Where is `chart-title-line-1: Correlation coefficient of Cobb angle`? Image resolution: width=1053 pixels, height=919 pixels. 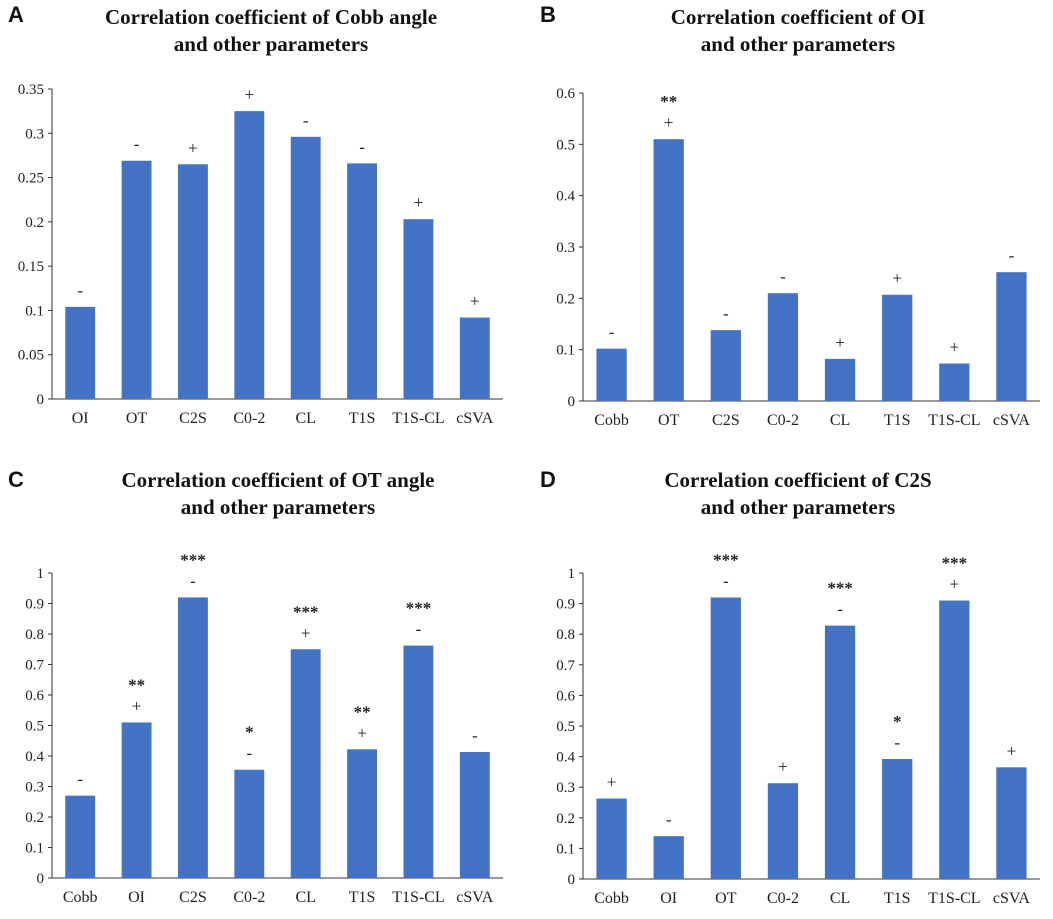 chart-title-line-1: Correlation coefficient of Cobb angle is located at coordinates (271, 17).